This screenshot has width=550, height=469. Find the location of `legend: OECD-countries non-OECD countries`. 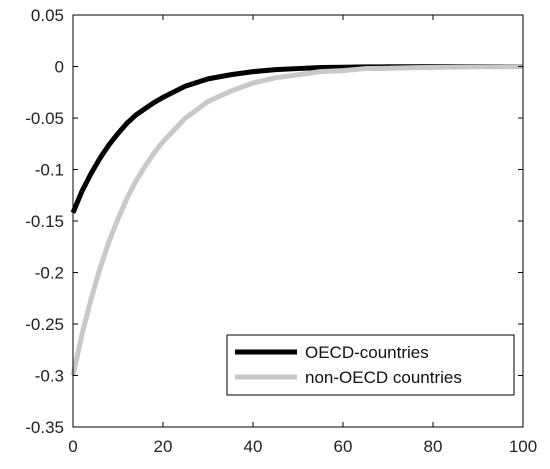

legend: OECD-countries non-OECD countries is located at coordinates (370, 365).